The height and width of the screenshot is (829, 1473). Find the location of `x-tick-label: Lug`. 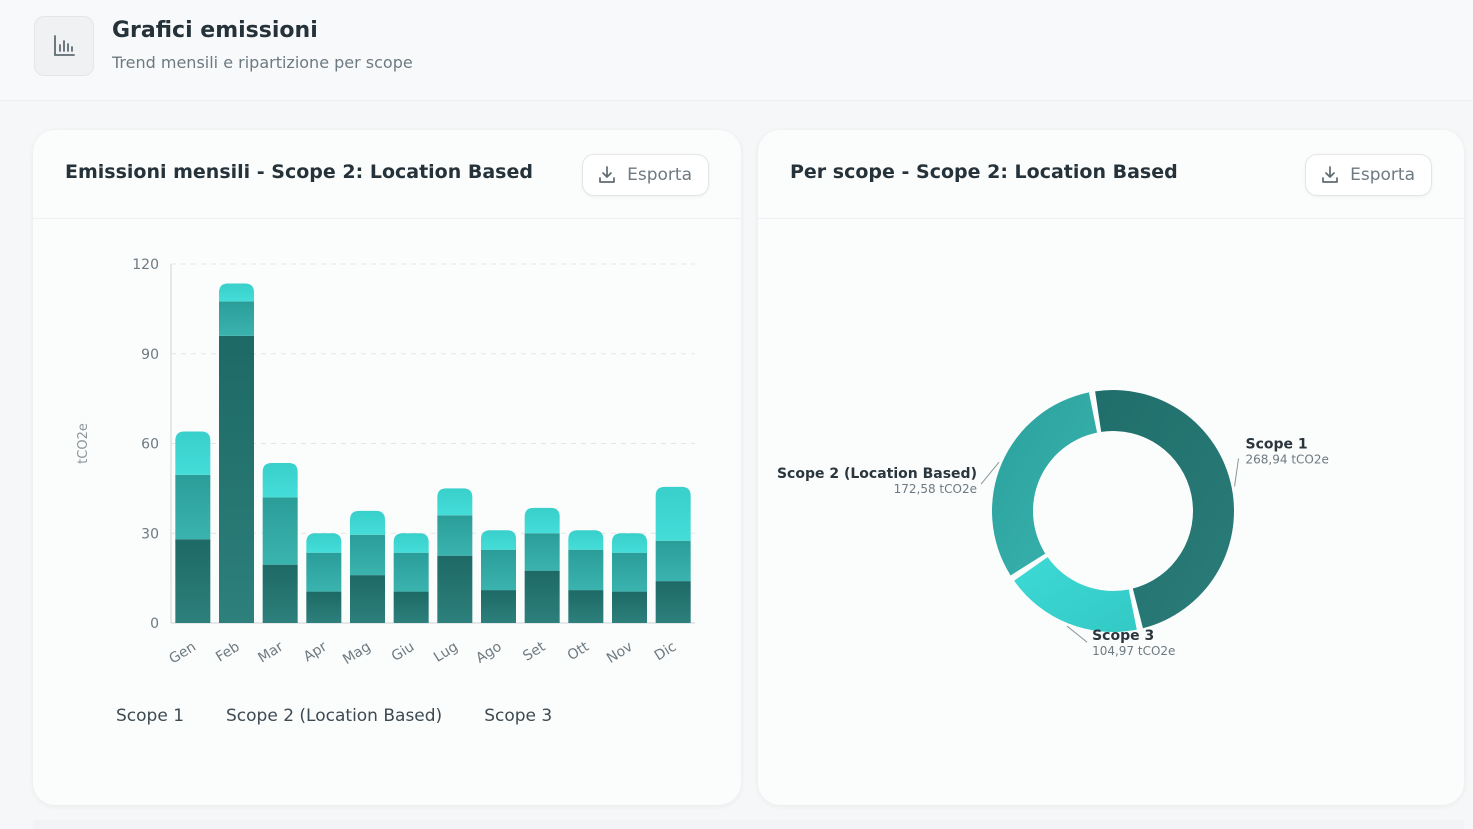

x-tick-label: Lug is located at coordinates (446, 652).